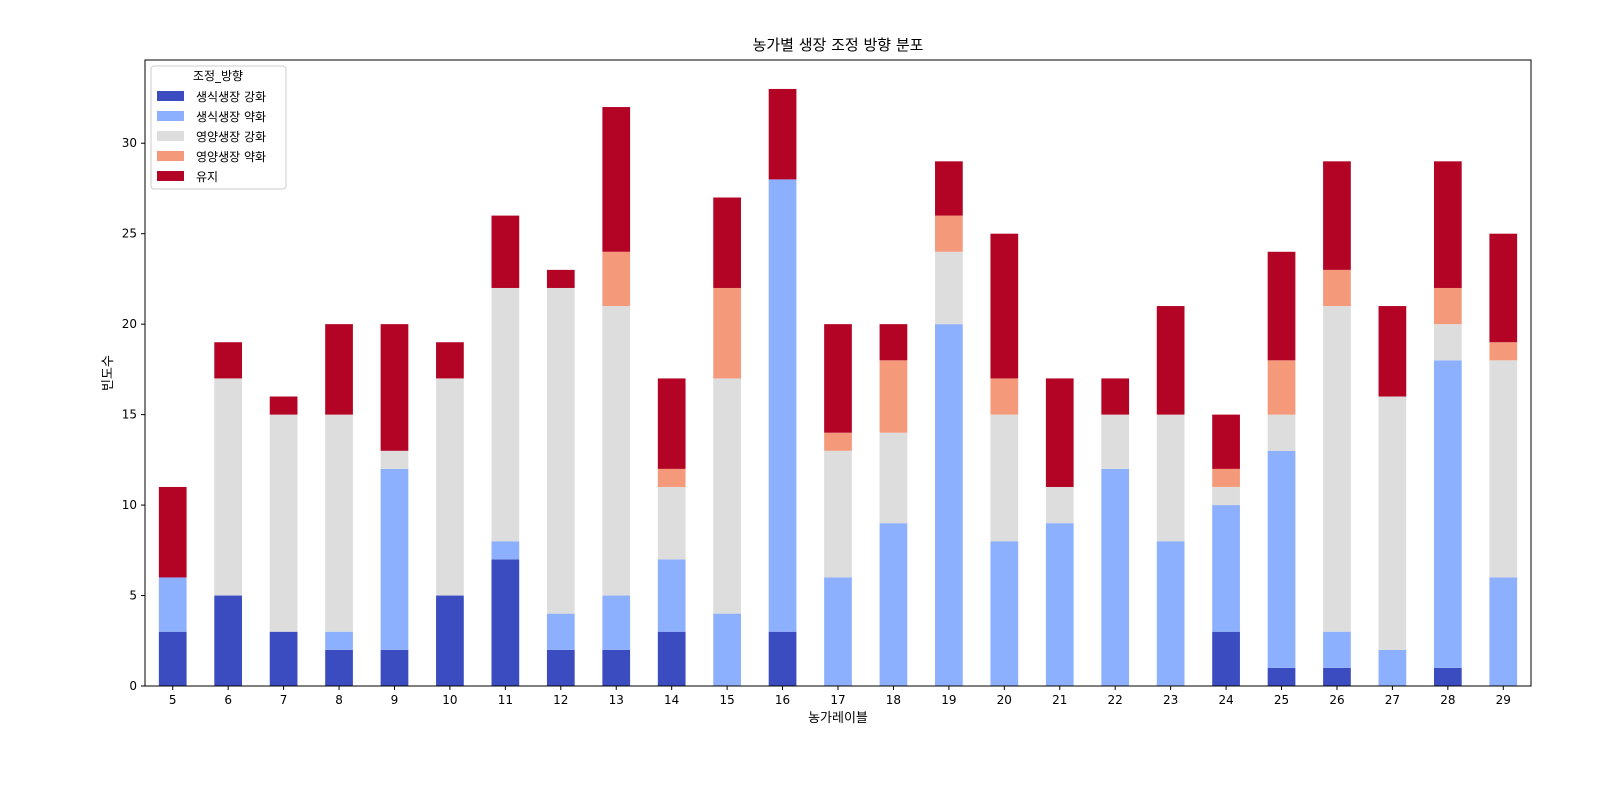 The width and height of the screenshot is (1600, 797). Describe the element at coordinates (893, 700) in the screenshot. I see `x-tick-label: 18` at that location.